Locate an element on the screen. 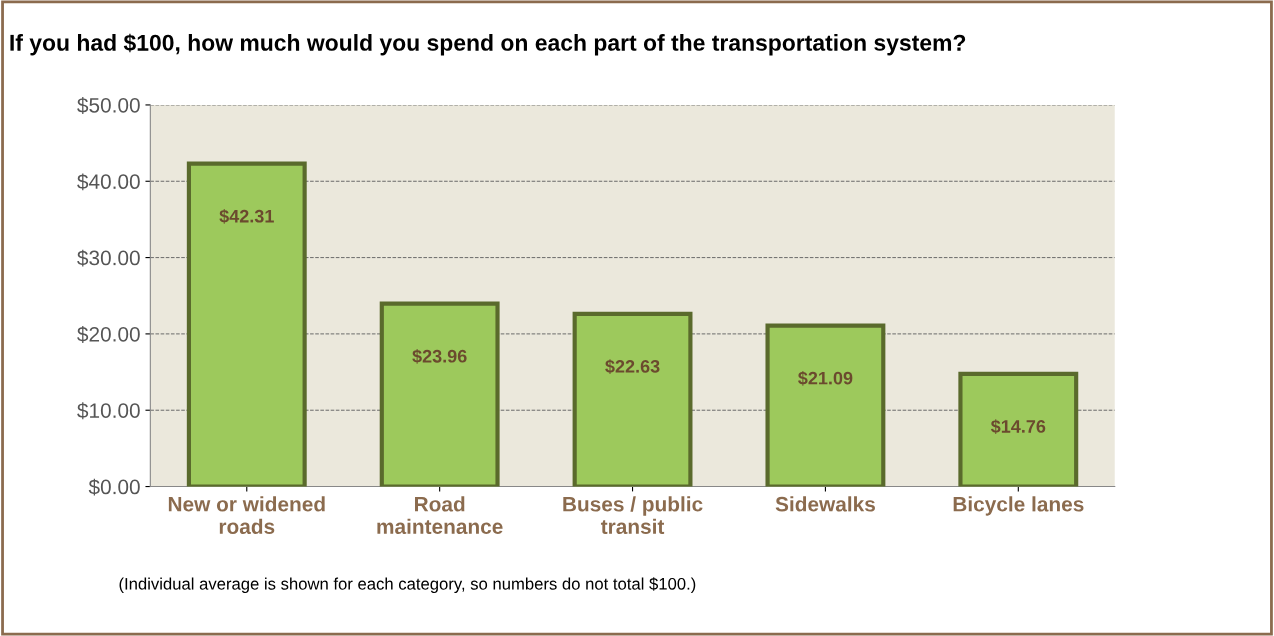 Image resolution: width=1274 pixels, height=636 pixels. y-tick-label: $0.00 is located at coordinates (114, 487).